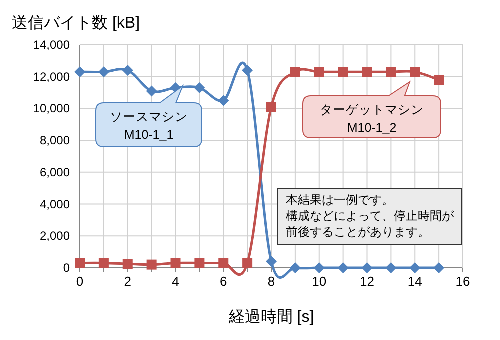  Describe the element at coordinates (463, 281) in the screenshot. I see `x-tick-label: 16` at that location.